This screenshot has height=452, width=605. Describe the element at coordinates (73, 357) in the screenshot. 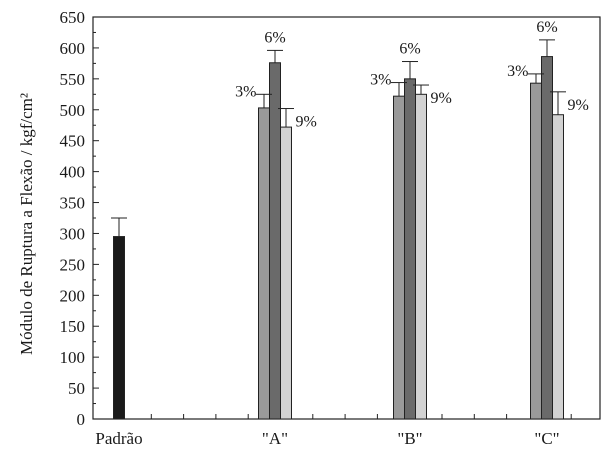

I see `y-tick-label: 100` at that location.